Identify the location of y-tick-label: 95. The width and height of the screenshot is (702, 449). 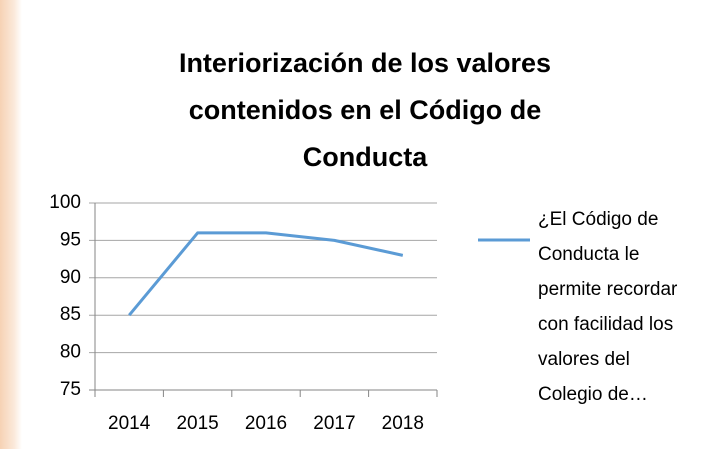
(70, 239).